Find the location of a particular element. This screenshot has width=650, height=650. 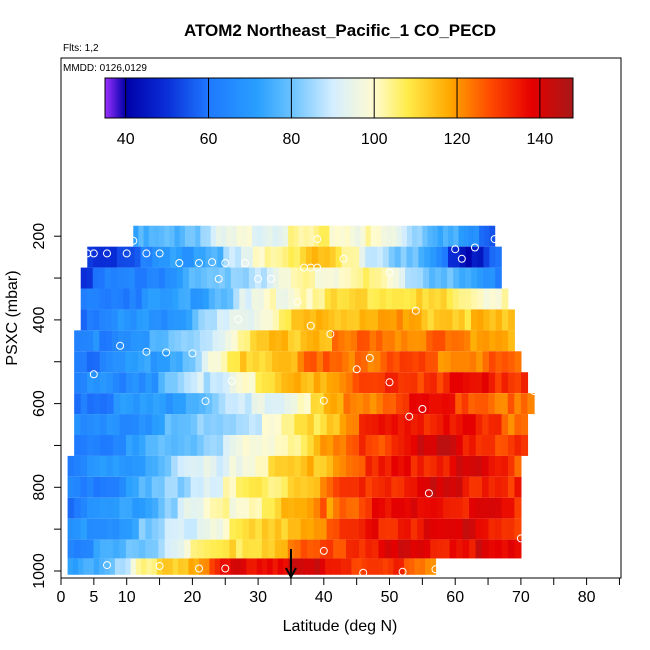

dates-label: MMDD: 0126,0129 is located at coordinates (105, 68).